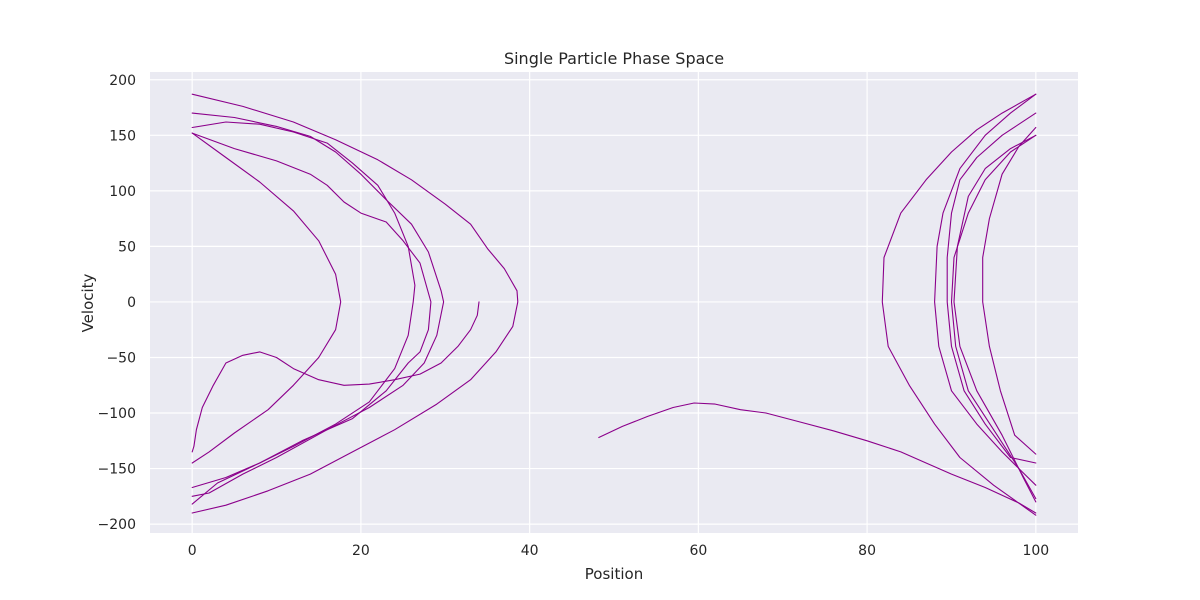  I want to click on x-tick-label: 20, so click(361, 551).